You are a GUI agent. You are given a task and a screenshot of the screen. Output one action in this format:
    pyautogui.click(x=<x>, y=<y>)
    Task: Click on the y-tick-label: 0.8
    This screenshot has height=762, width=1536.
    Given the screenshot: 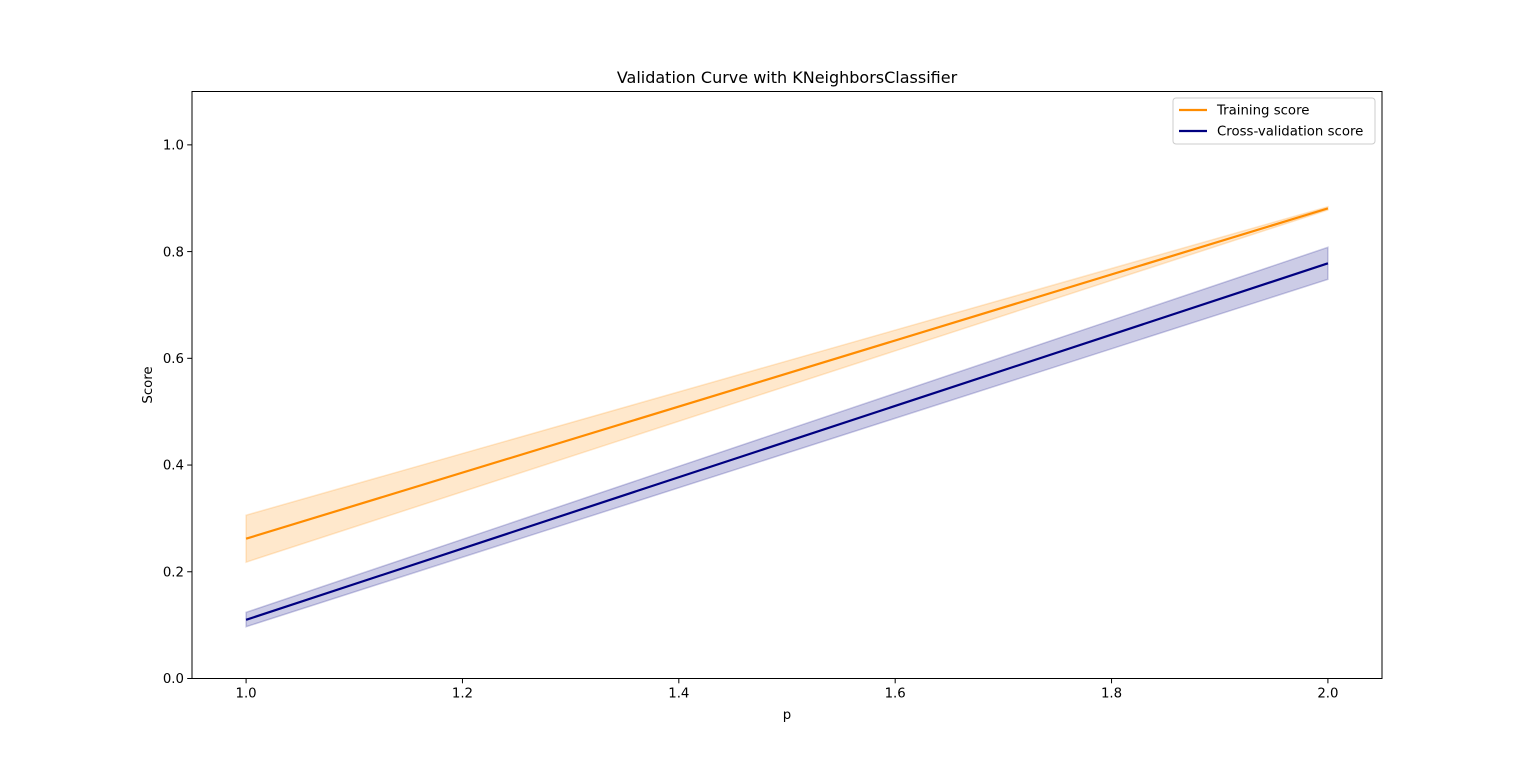 What is the action you would take?
    pyautogui.click(x=173, y=252)
    